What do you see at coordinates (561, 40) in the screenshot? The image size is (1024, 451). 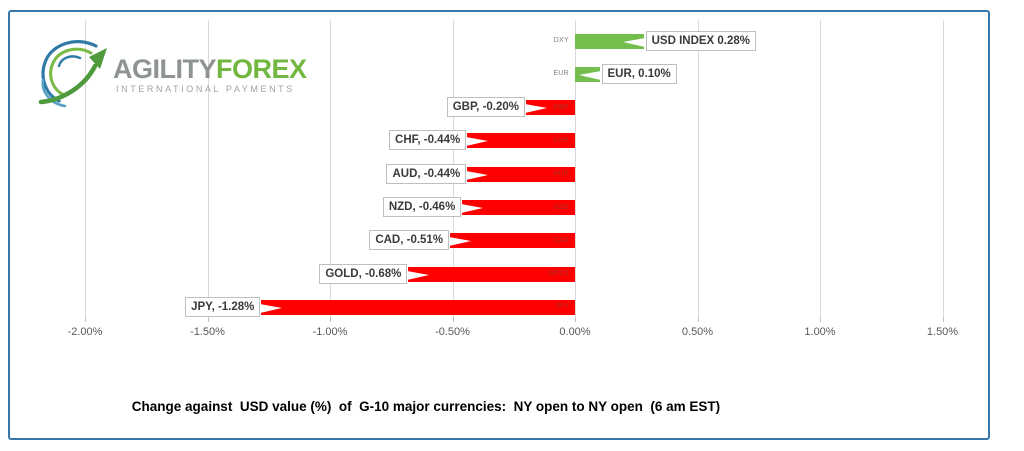 I see `category-label-dxy: DXY` at bounding box center [561, 40].